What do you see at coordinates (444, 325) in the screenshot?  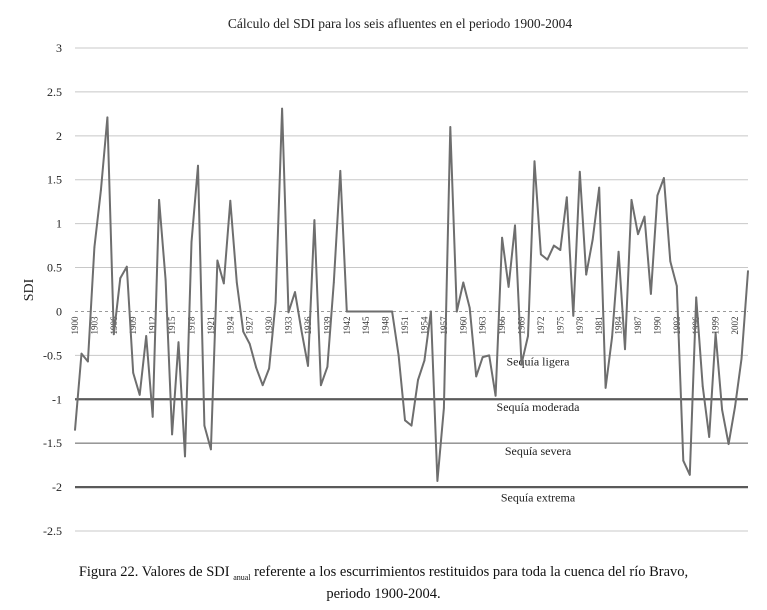 I see `x-tick-label: 1957` at bounding box center [444, 325].